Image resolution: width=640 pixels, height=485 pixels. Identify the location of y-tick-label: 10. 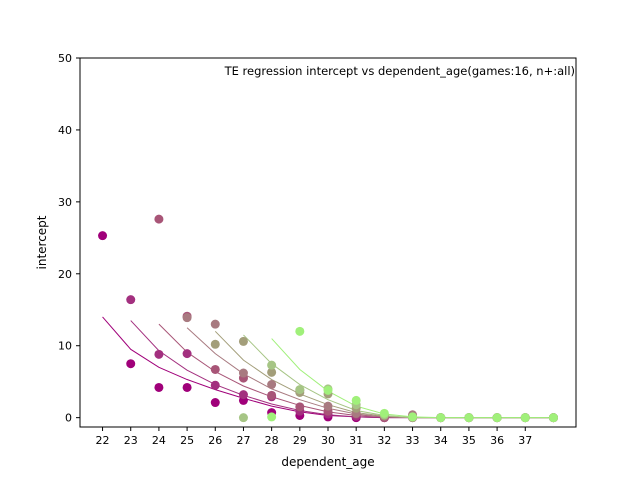
(65, 346).